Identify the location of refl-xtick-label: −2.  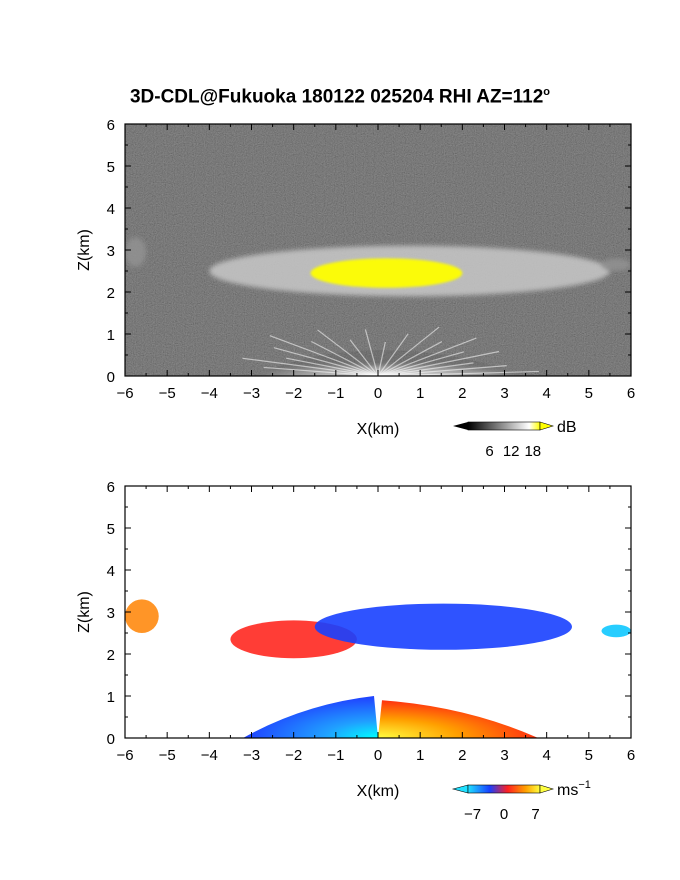
(293, 393).